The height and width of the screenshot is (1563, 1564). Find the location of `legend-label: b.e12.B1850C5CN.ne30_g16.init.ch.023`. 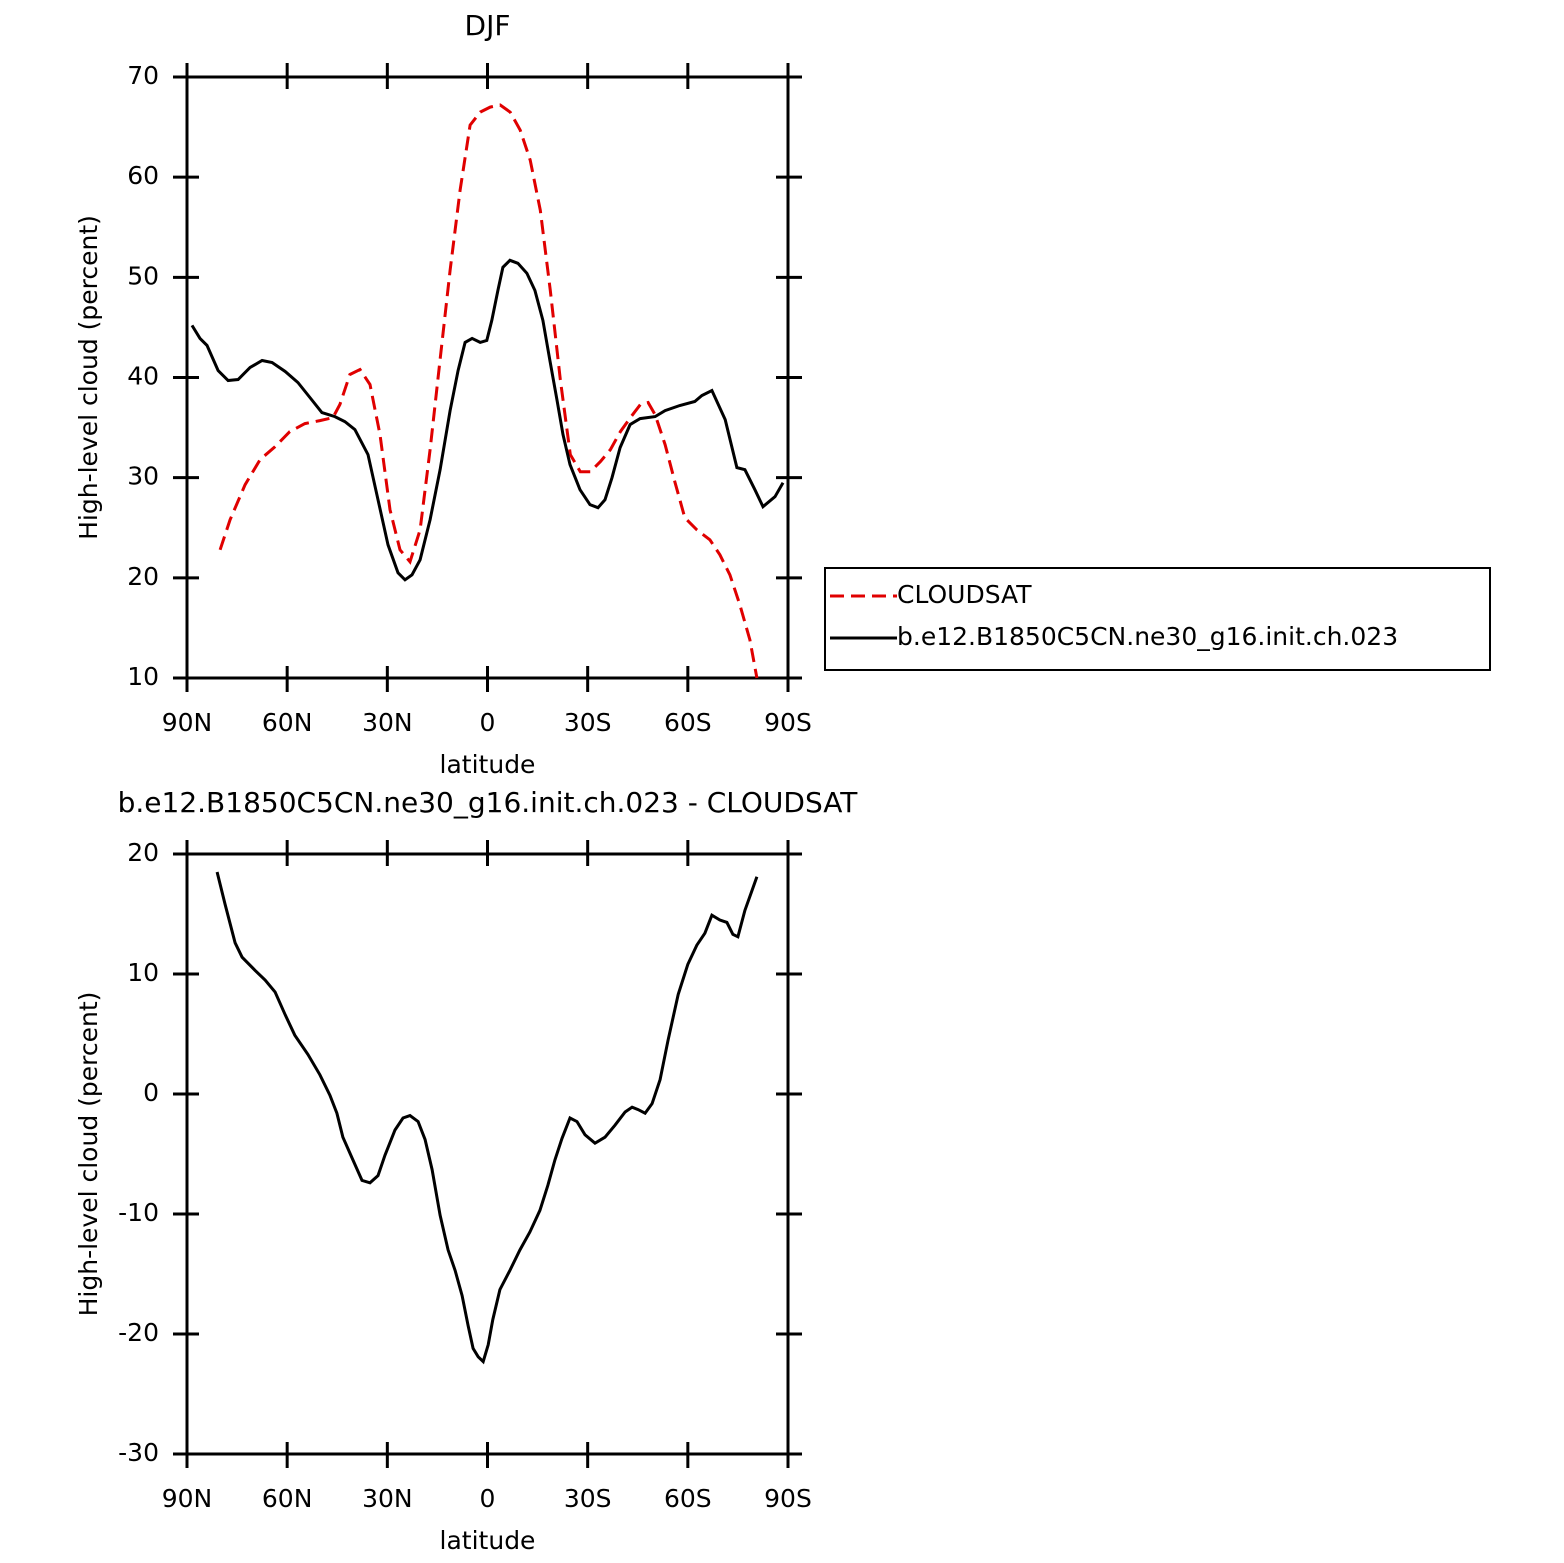

legend-label: b.e12.B1850C5CN.ne30_g16.init.ch.023 is located at coordinates (1147, 636).